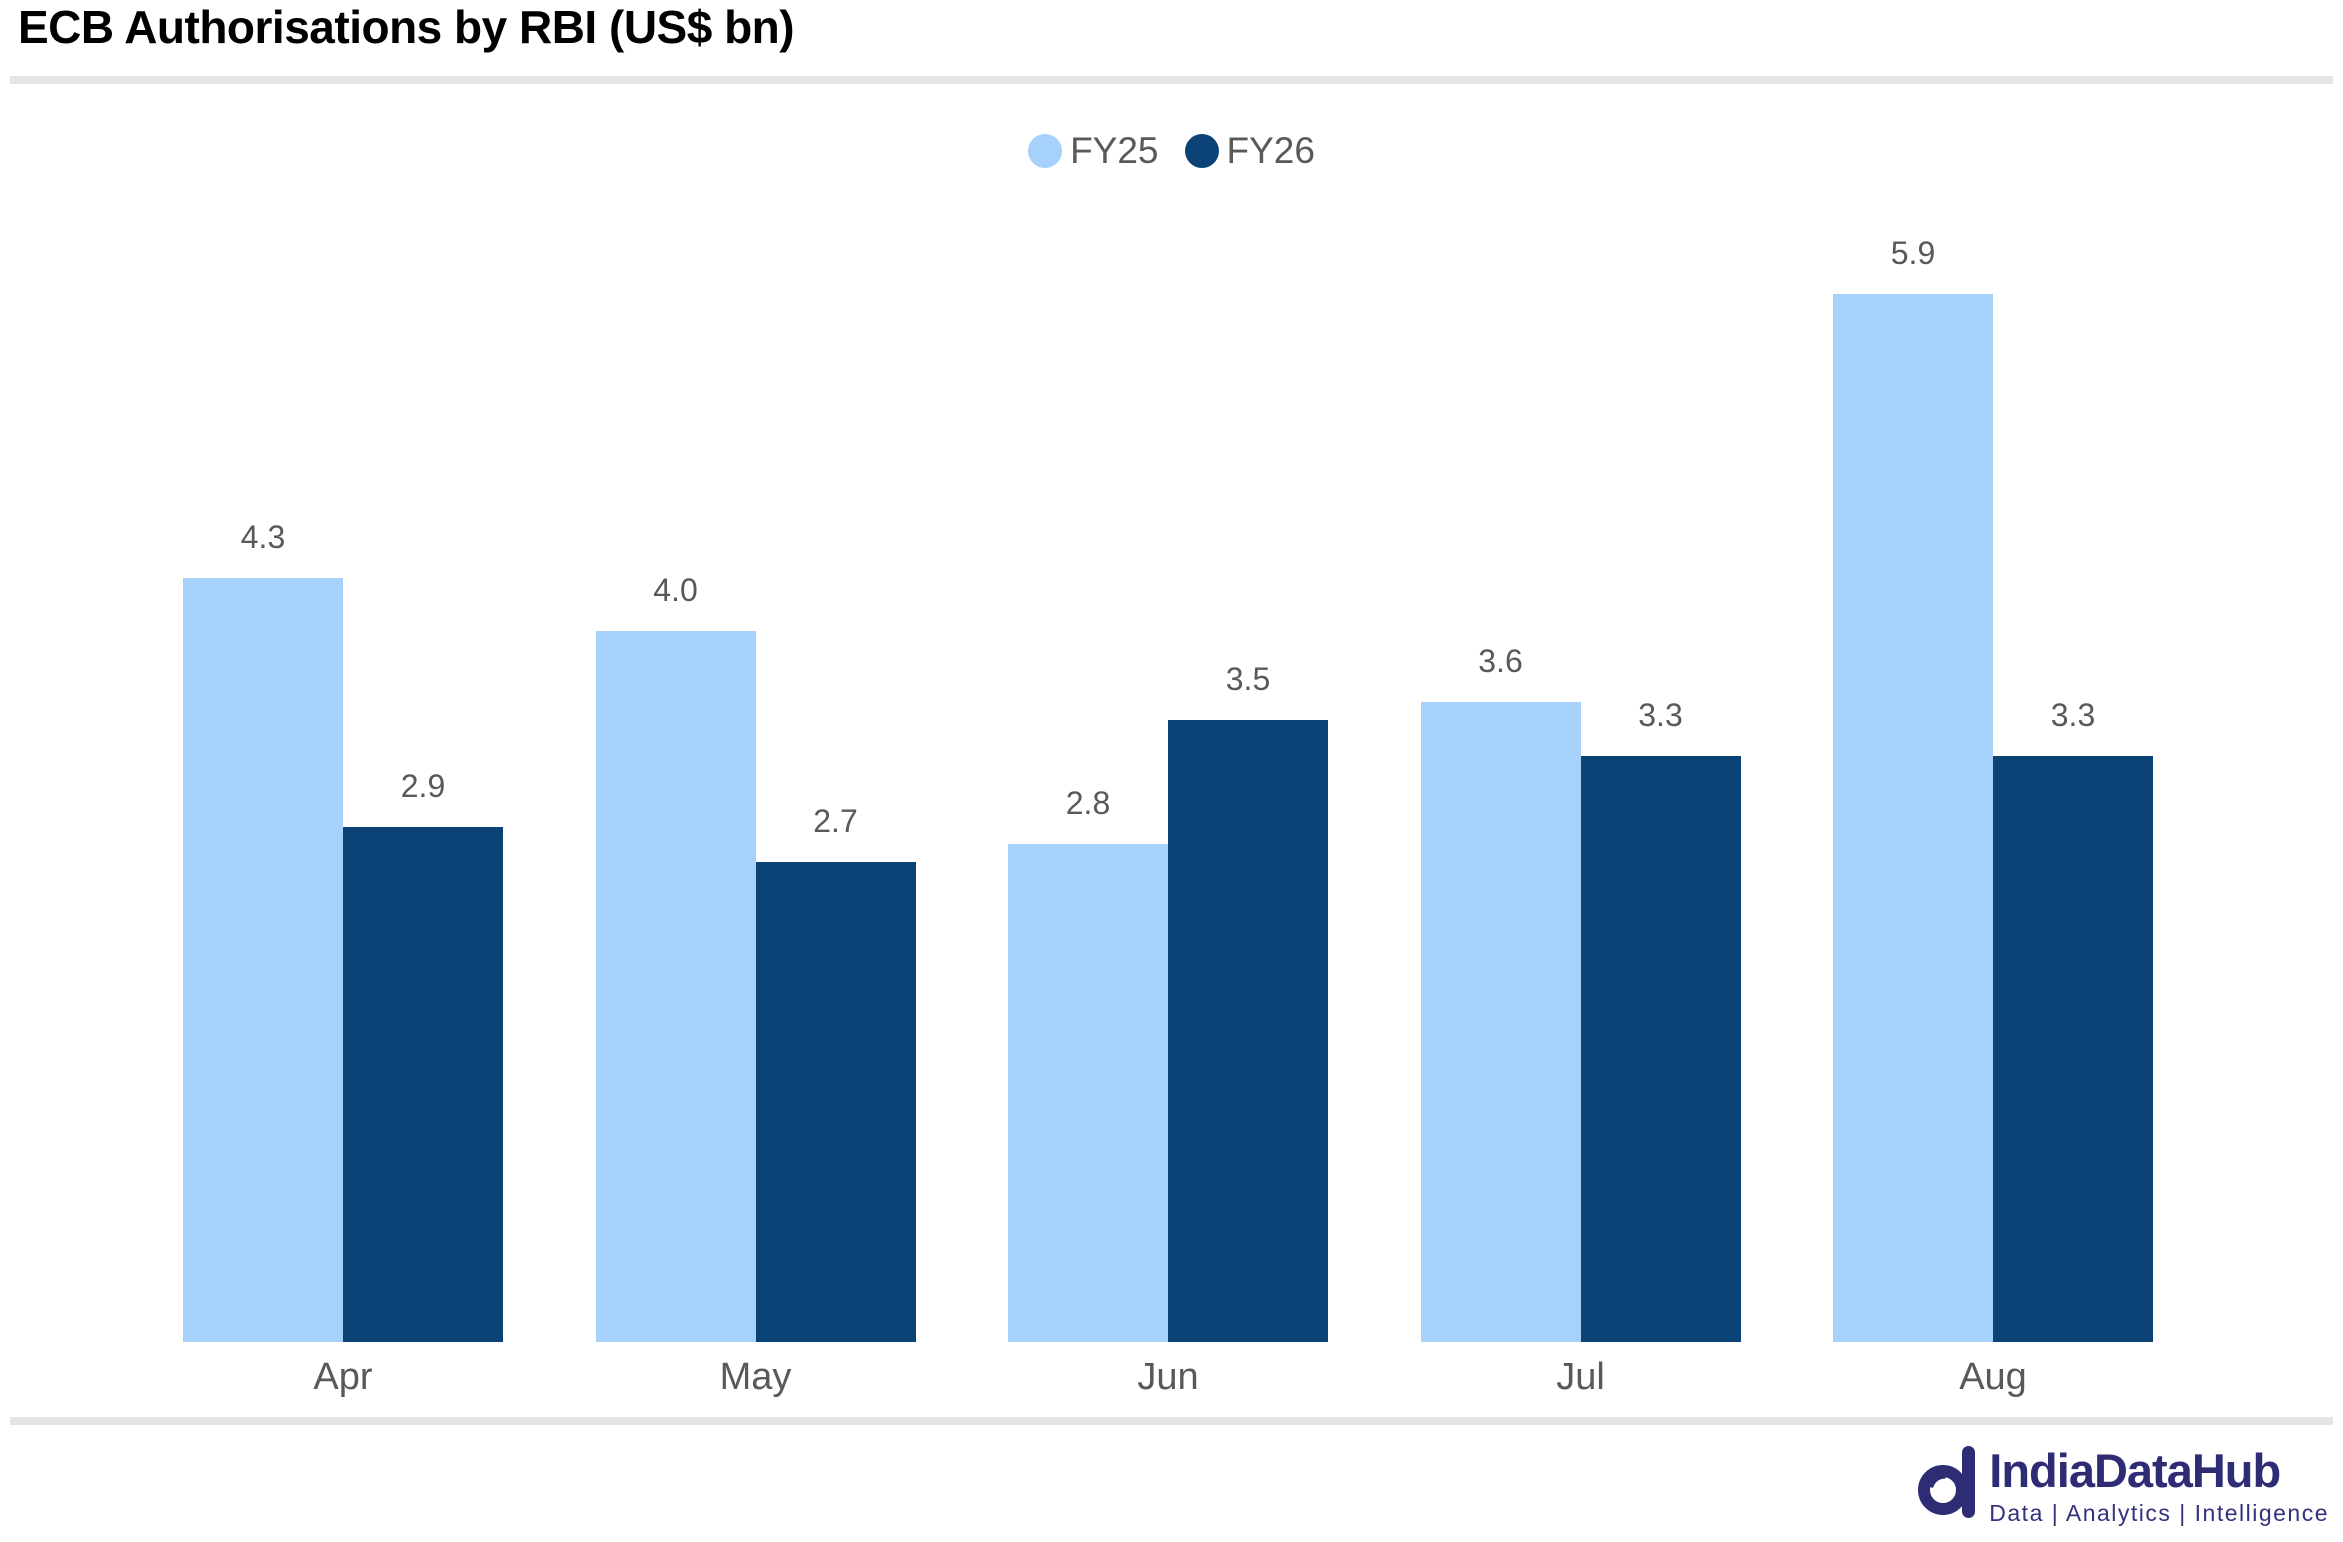  What do you see at coordinates (1500, 661) in the screenshot?
I see `bar-value-label: 3.6` at bounding box center [1500, 661].